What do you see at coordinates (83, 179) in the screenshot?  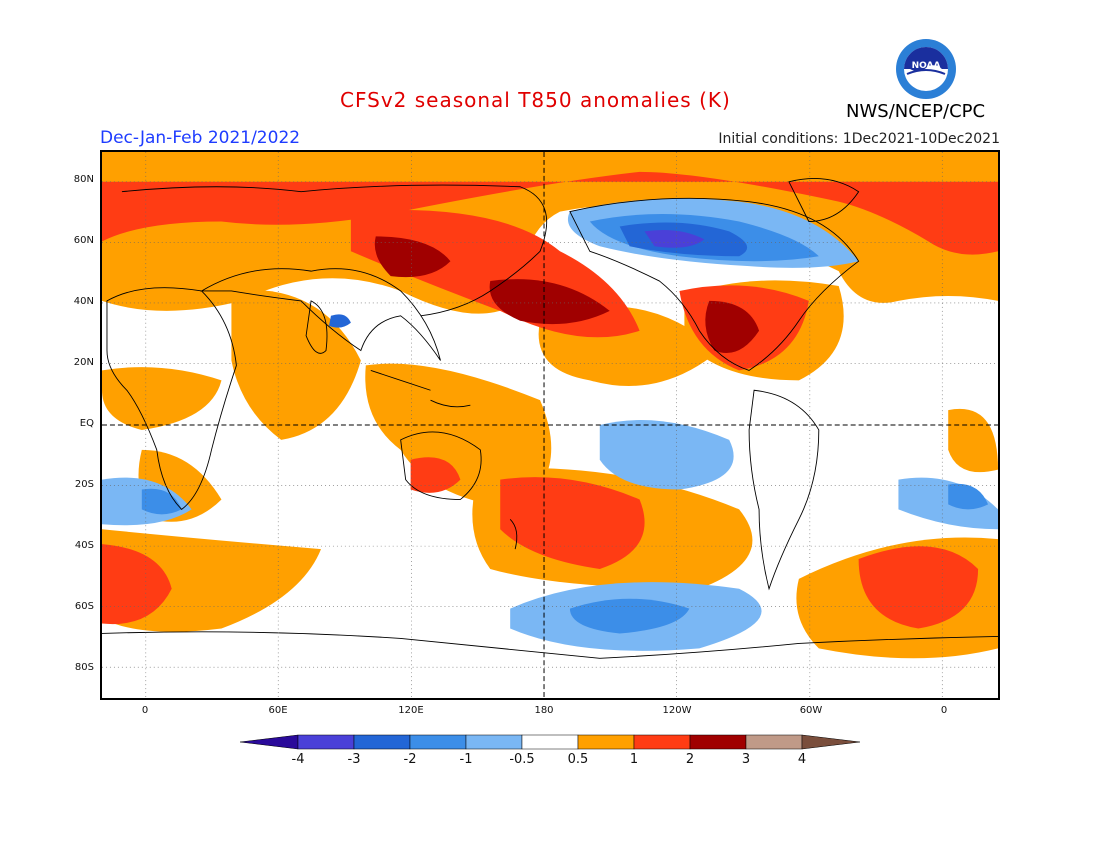 I see `lat-label-80n: 80N` at bounding box center [83, 179].